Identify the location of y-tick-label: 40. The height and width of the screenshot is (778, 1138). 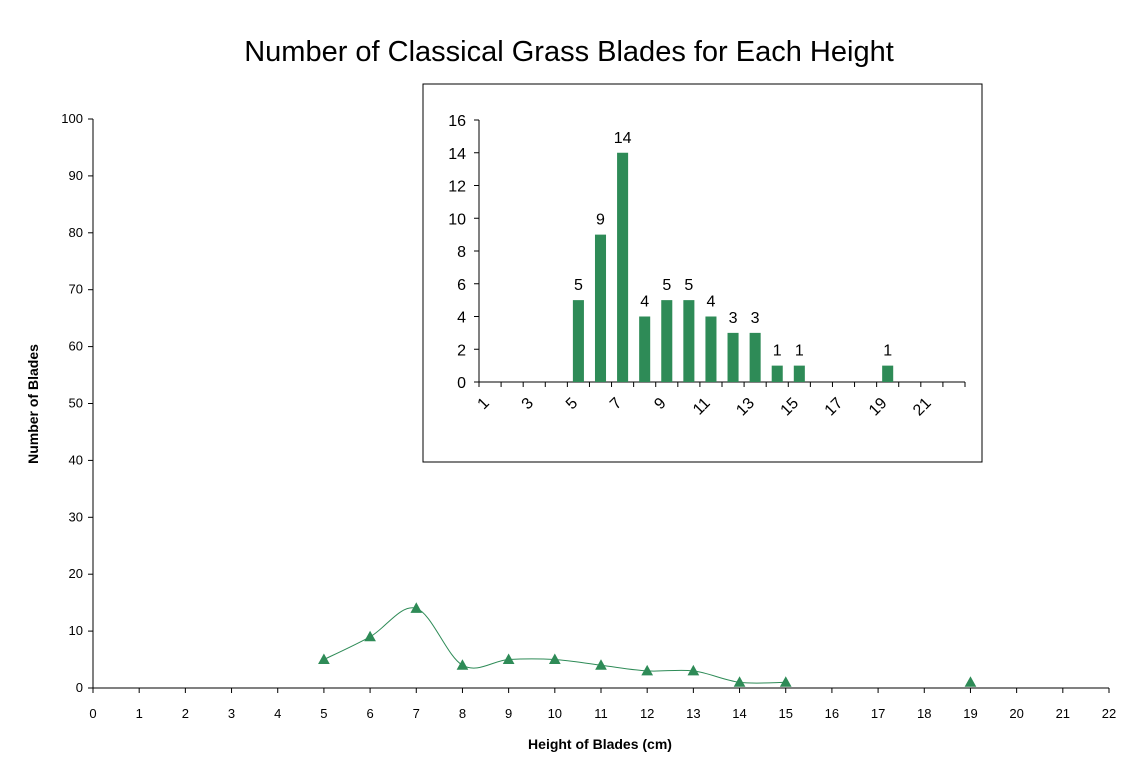
(76, 459).